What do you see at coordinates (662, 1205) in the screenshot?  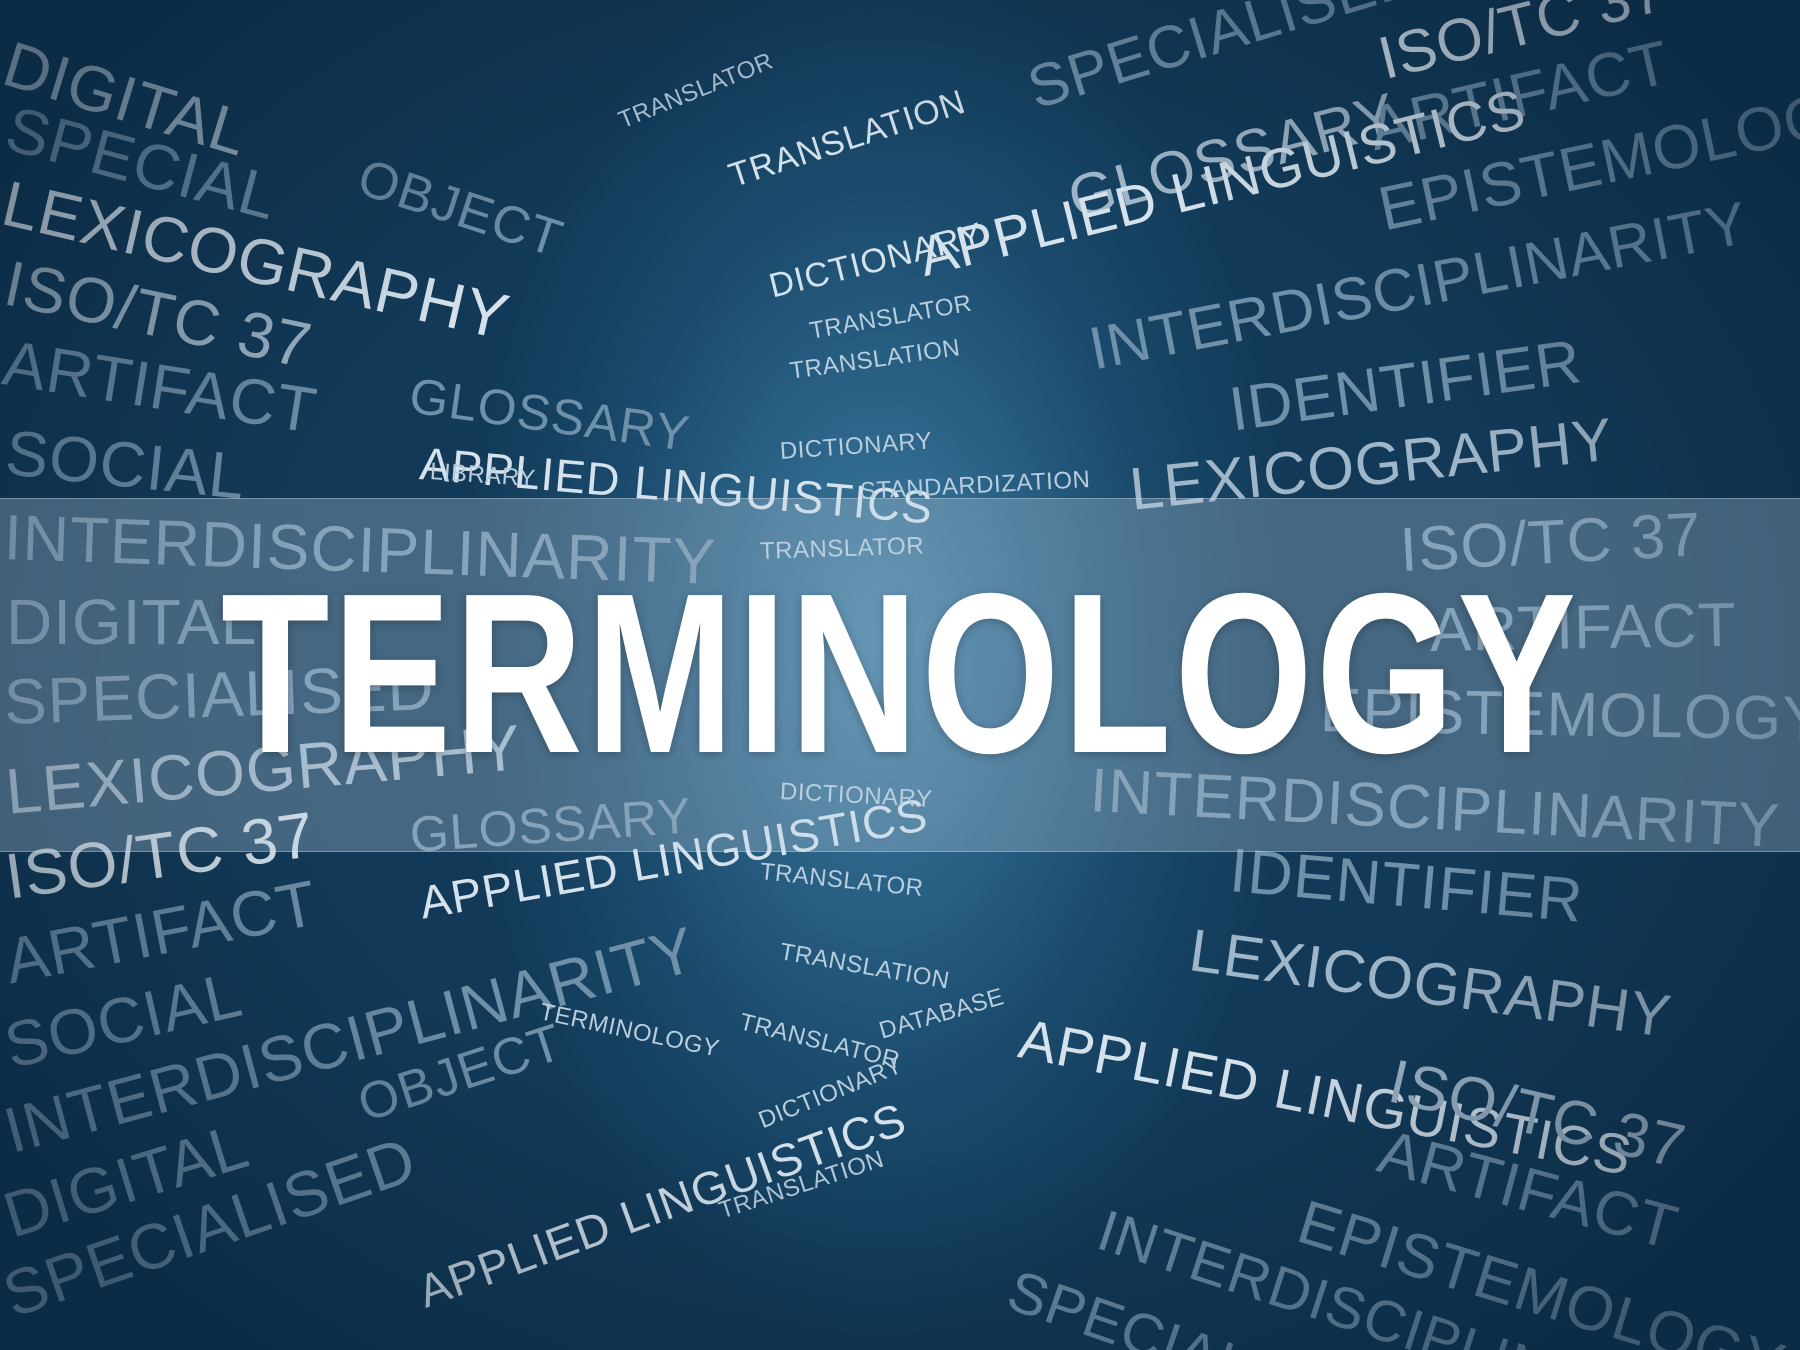 I see `background-word: APPLIED LINGUISTICS` at bounding box center [662, 1205].